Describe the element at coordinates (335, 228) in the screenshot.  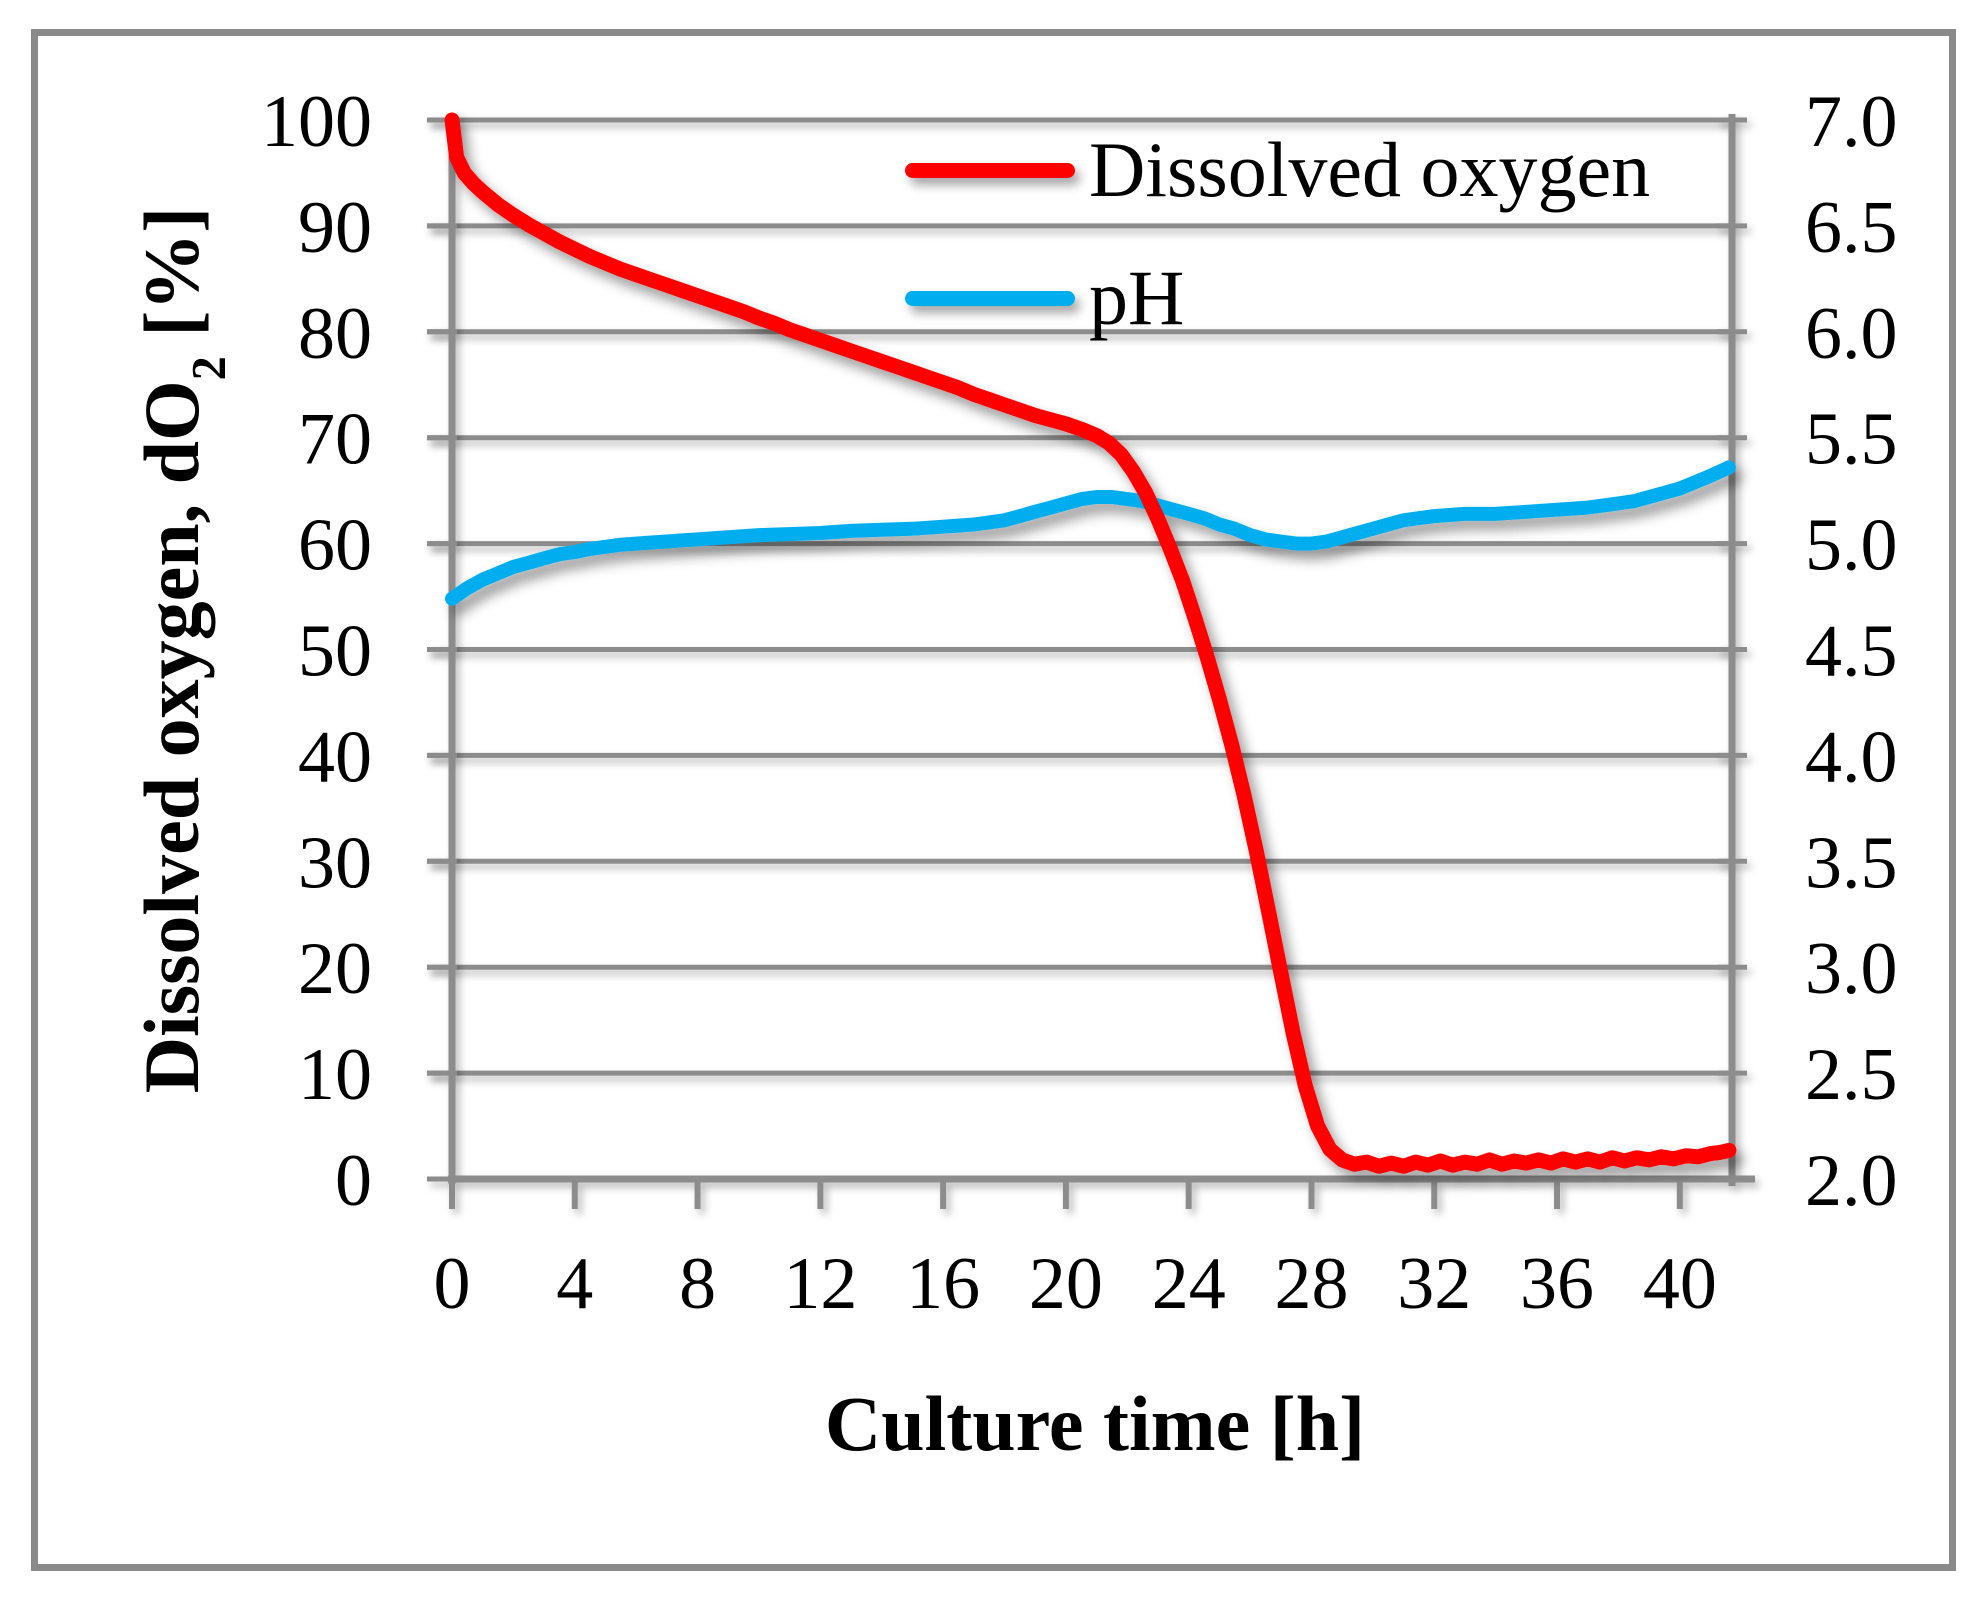
I see `y-left-tick-label: 90` at that location.